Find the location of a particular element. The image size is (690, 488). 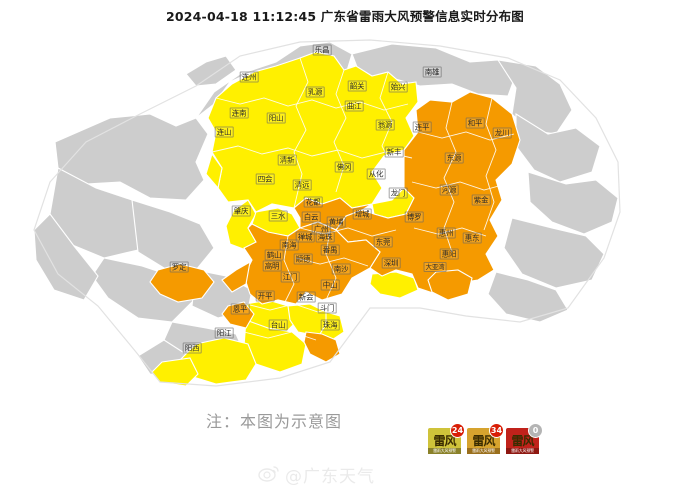

region-label: 南沙 is located at coordinates (341, 269).